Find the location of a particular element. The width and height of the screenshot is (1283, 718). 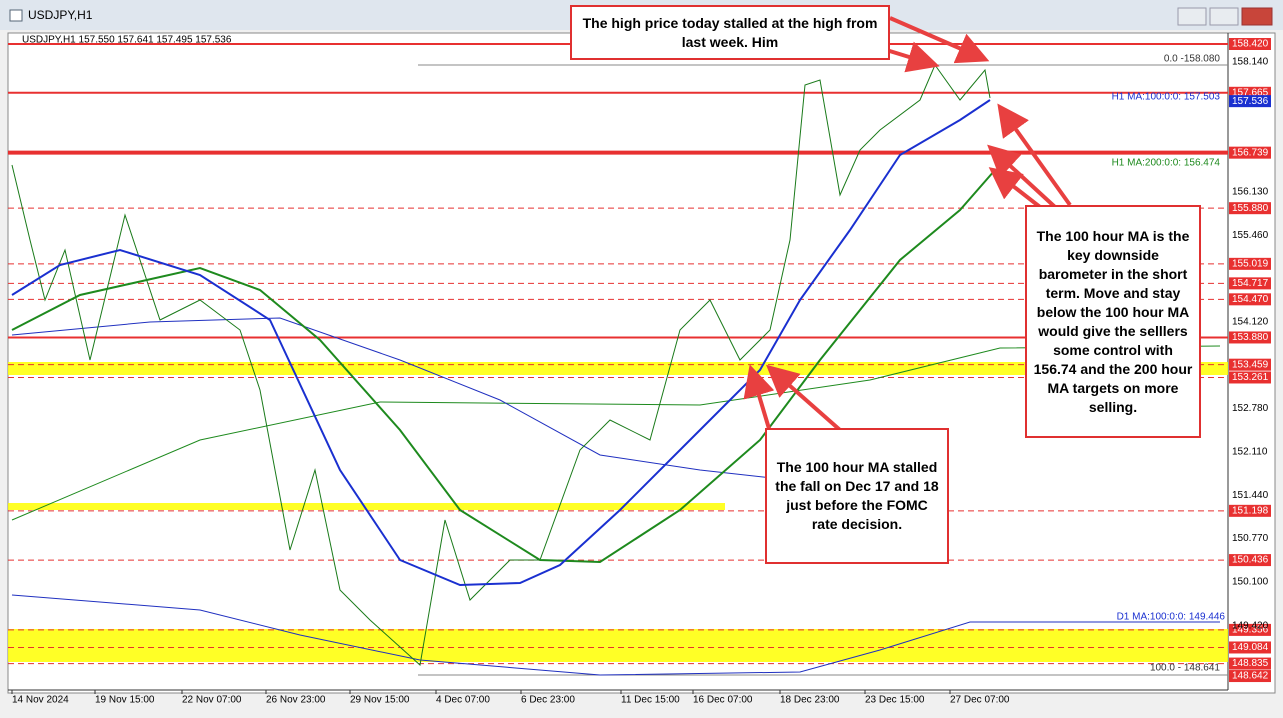

level-label: 157.536 is located at coordinates (1250, 101).